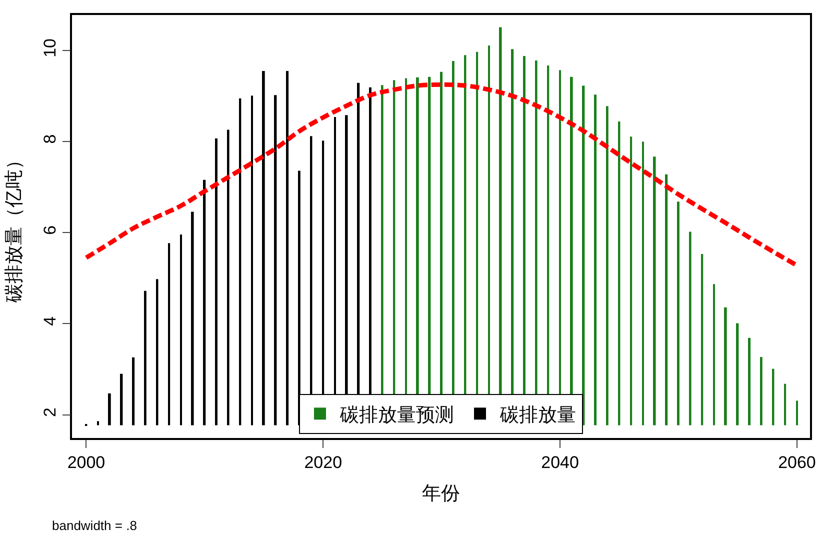  What do you see at coordinates (560, 462) in the screenshot?
I see `x-tick-label: 2040` at bounding box center [560, 462].